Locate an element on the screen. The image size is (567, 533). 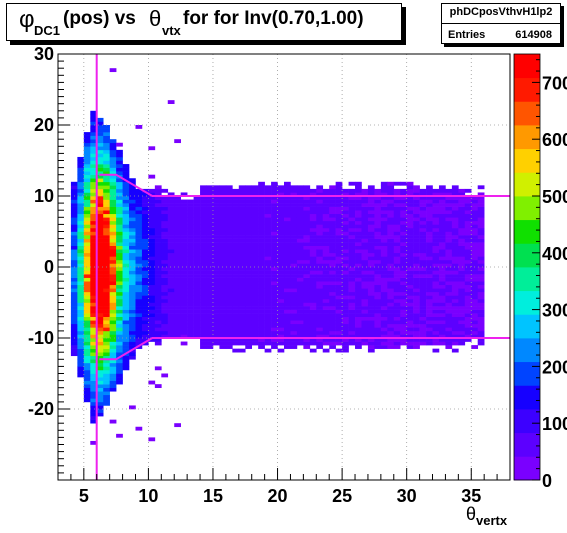
title-middle: (pos) vs is located at coordinates (99, 18).